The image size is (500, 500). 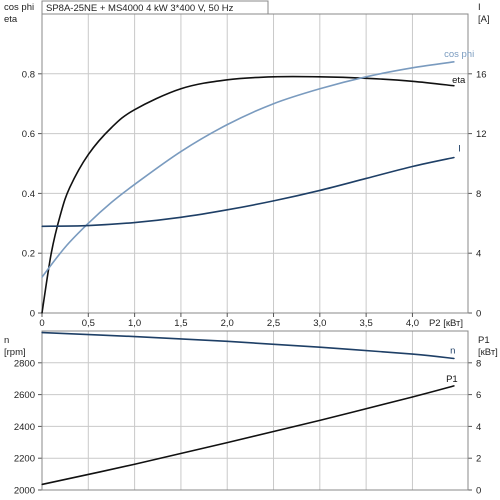 I want to click on x-tick-label: 3,5, so click(x=366, y=323).